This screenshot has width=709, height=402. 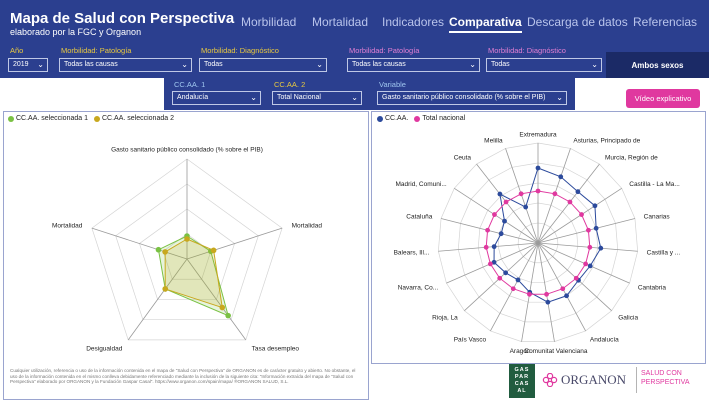 I want to click on radar-axis-label: Extremadura, so click(x=538, y=135).